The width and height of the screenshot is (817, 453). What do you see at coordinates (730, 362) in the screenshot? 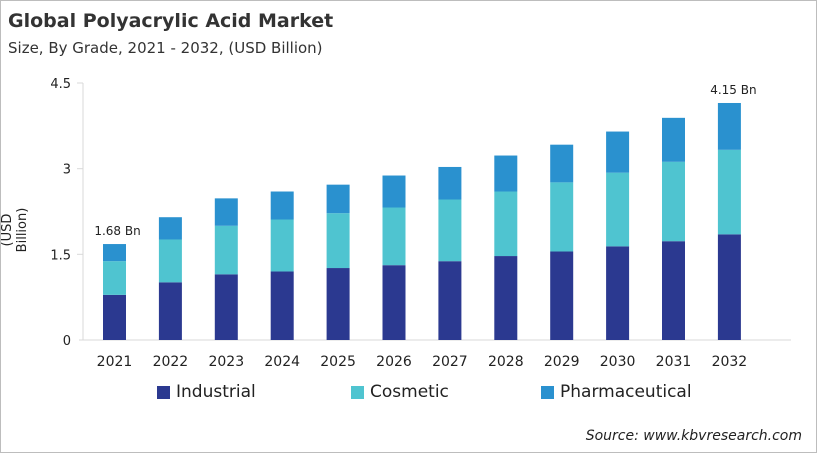
I see `x-tick-label: 2032` at bounding box center [730, 362].